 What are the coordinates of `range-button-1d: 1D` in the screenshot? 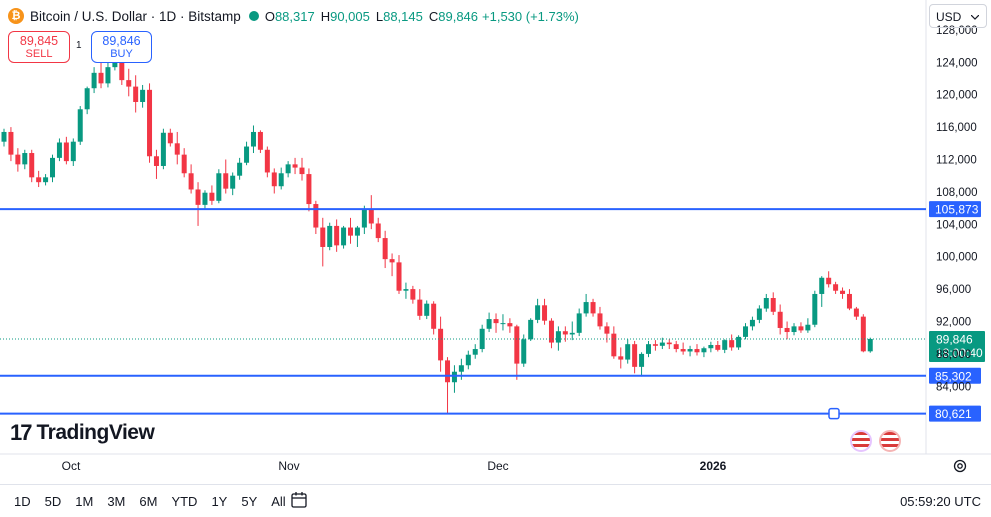 It's located at (22, 501).